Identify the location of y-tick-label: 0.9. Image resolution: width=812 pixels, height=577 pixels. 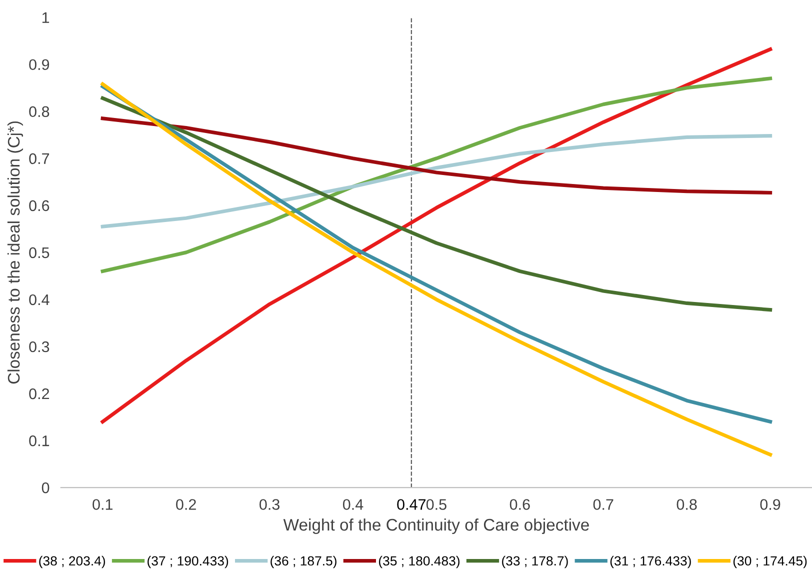
(39, 64).